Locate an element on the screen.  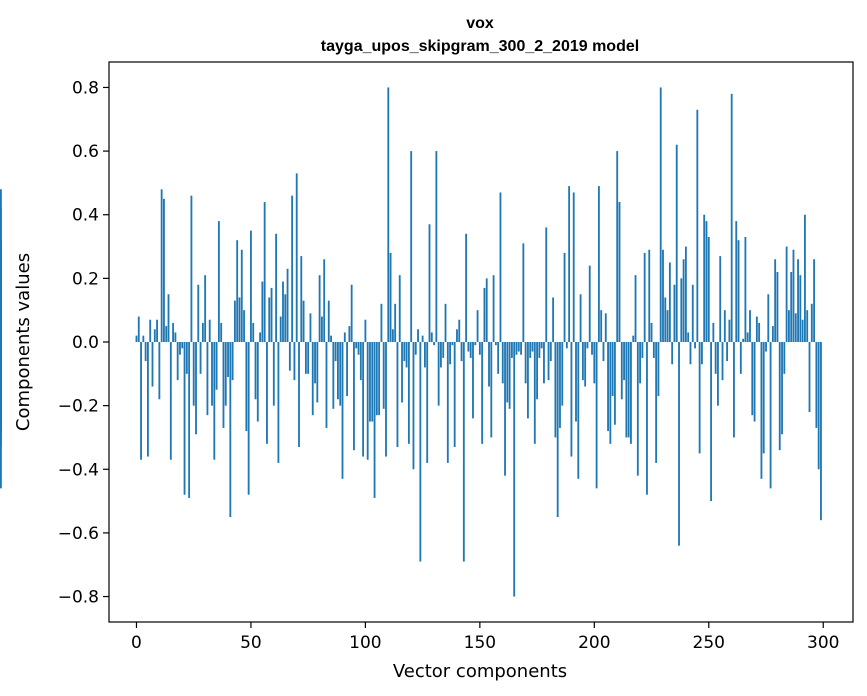
chart-title: vox is located at coordinates (480, 23).